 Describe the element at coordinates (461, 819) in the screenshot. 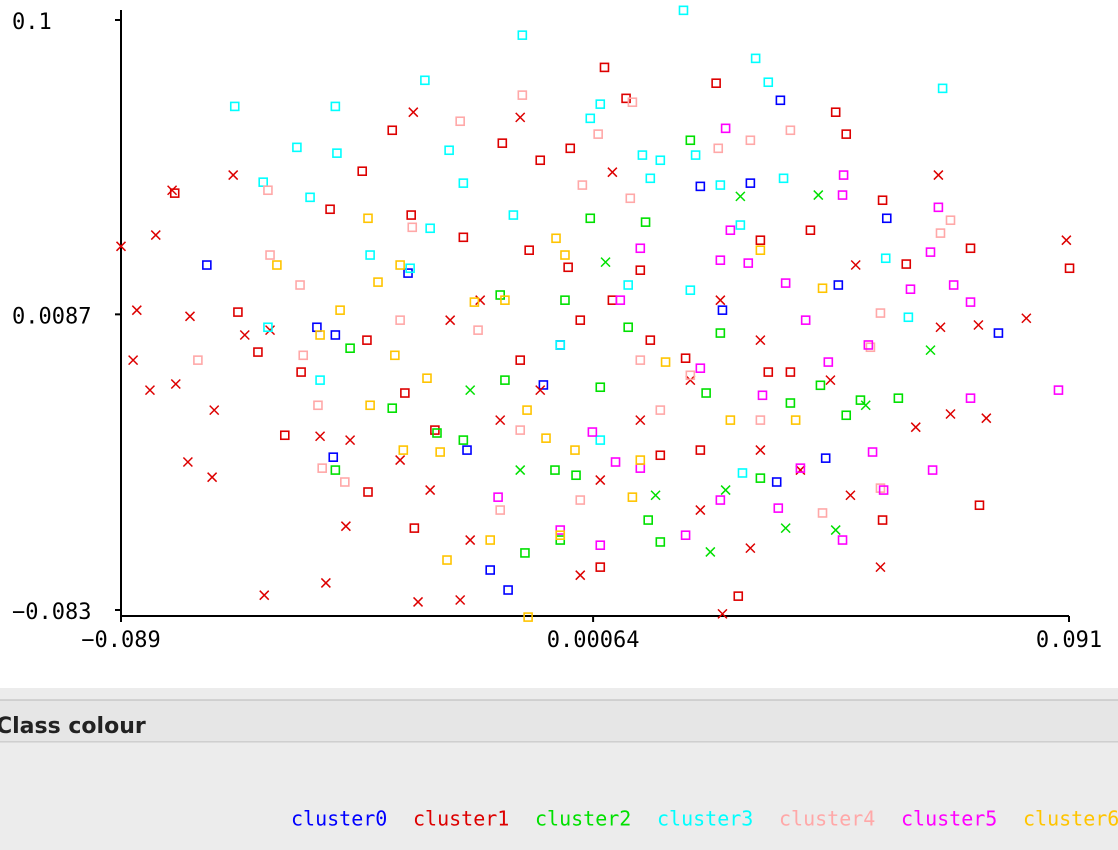

I see `legend-entry: cluster1` at that location.